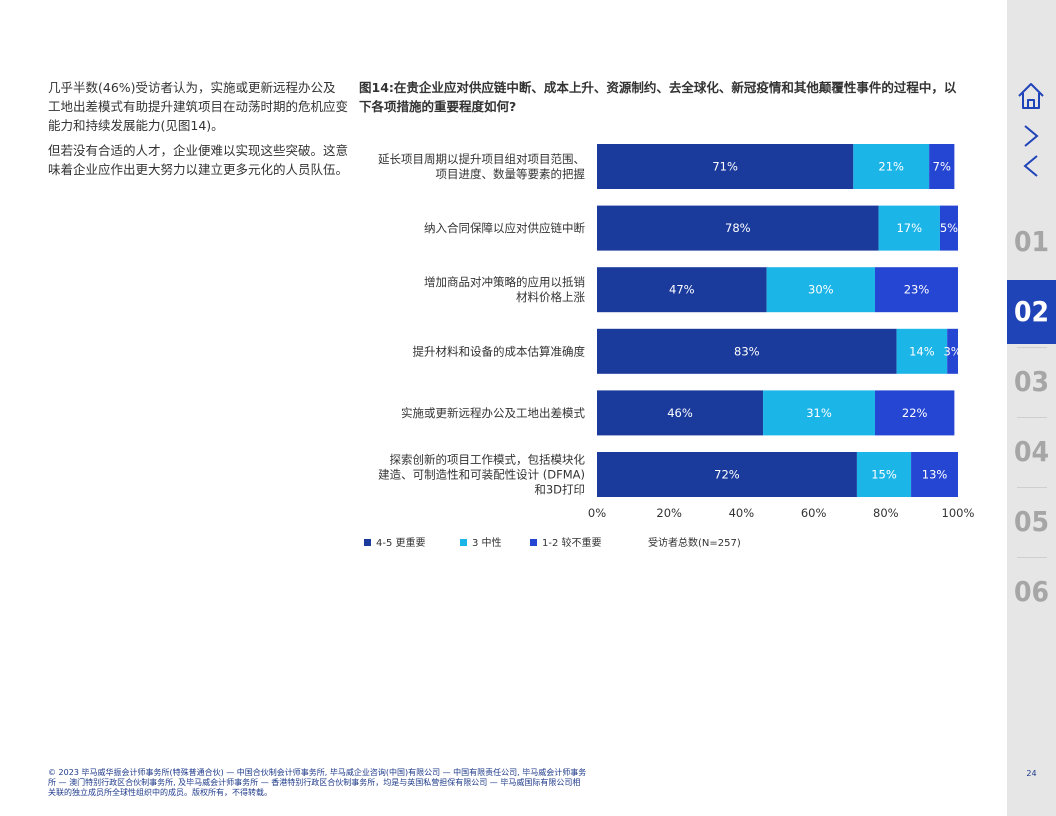 Image resolution: width=1056 pixels, height=816 pixels. I want to click on category-label: 纳入合同保障以应对供应链中断, so click(504, 228).